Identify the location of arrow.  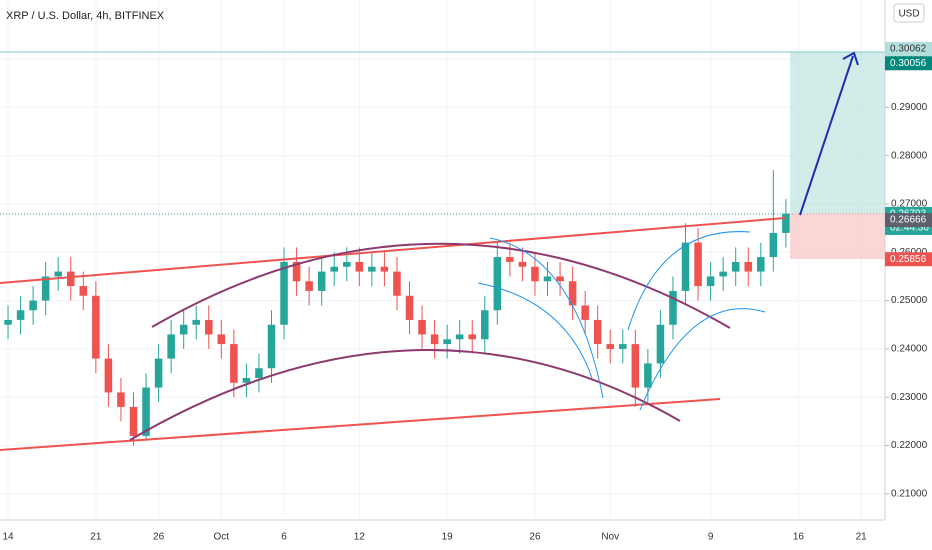
(826, 135).